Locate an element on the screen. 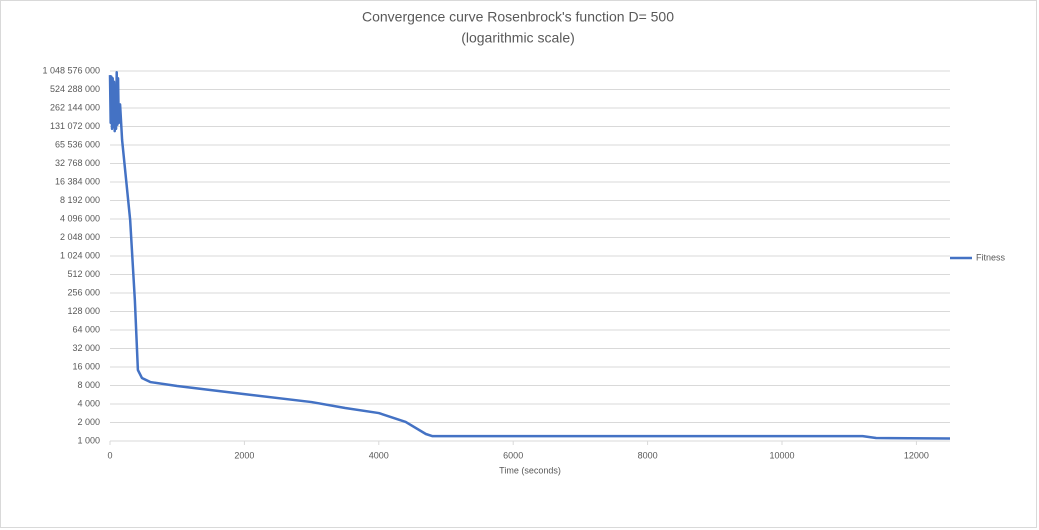 The height and width of the screenshot is (530, 1039). x-tick-label: 6000 is located at coordinates (513, 455).